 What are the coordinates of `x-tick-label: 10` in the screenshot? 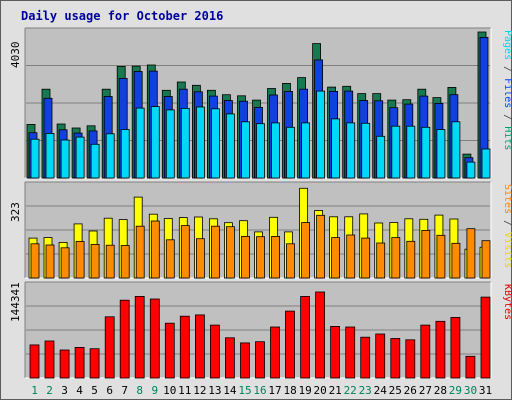 It's located at (169, 390).